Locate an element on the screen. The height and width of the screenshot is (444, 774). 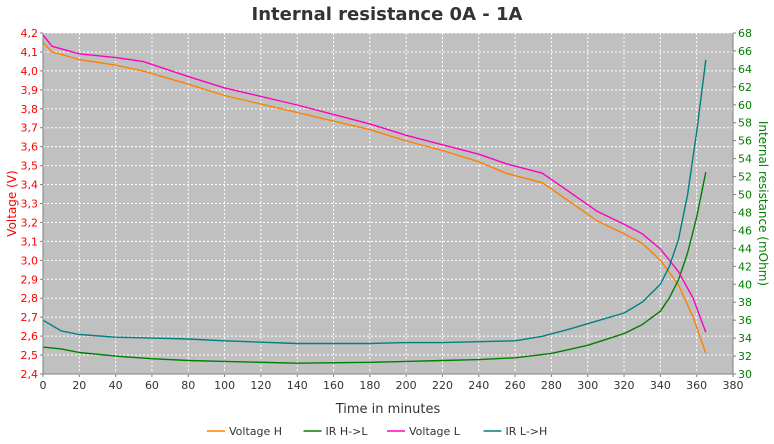
y-left-tick-label: 2,5 is located at coordinates (30, 355).